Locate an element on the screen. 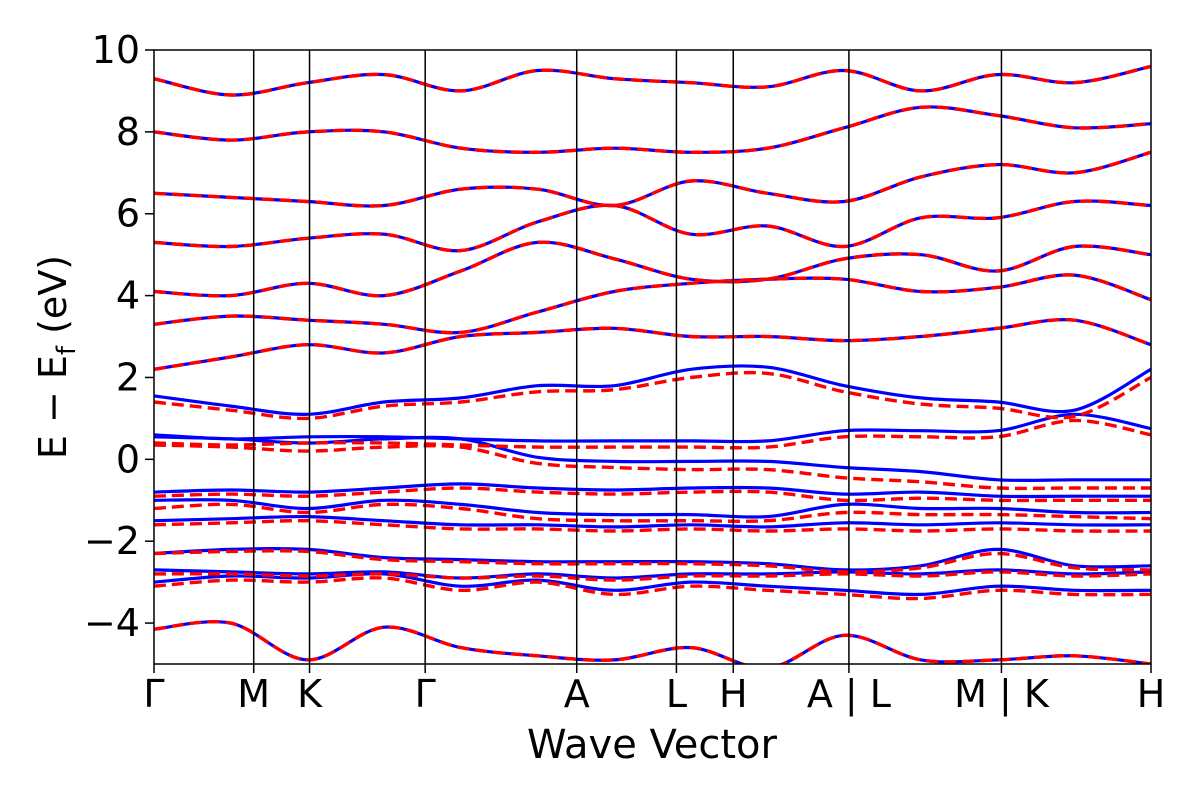 This screenshot has height=800, width=1200. y-axis: 10 8 6 4 2 0 −2 −4 is located at coordinates (119, 336).